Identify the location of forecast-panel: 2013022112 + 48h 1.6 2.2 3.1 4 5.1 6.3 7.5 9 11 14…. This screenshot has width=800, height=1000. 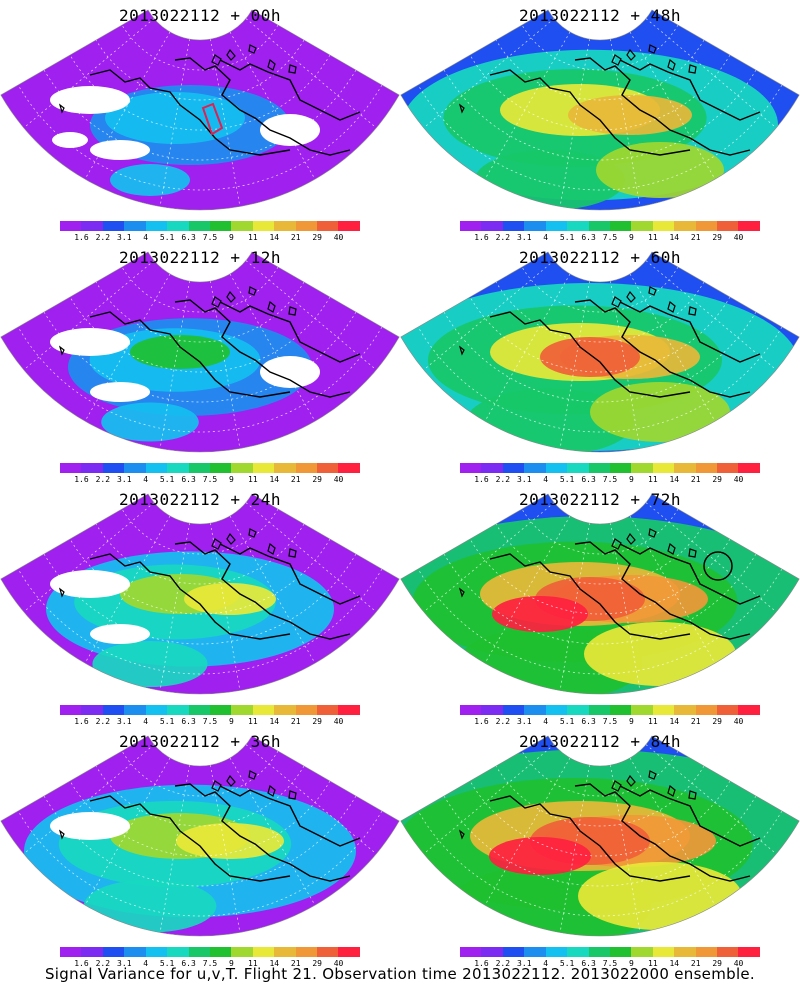
(600, 121).